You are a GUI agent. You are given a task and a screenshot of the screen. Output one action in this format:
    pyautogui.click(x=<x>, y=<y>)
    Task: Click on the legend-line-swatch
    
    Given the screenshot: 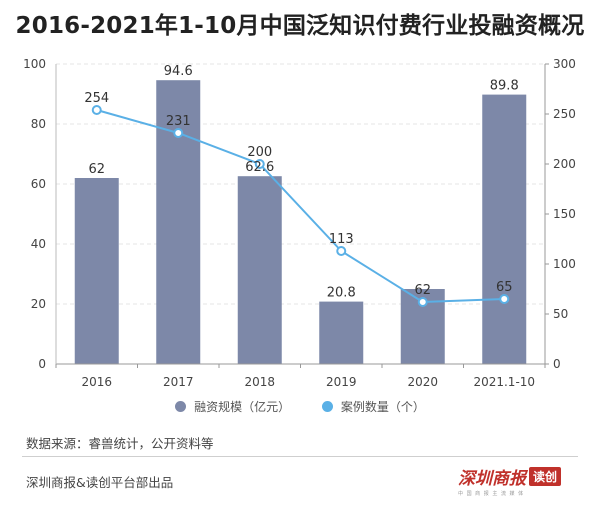 What is the action you would take?
    pyautogui.click(x=327, y=406)
    